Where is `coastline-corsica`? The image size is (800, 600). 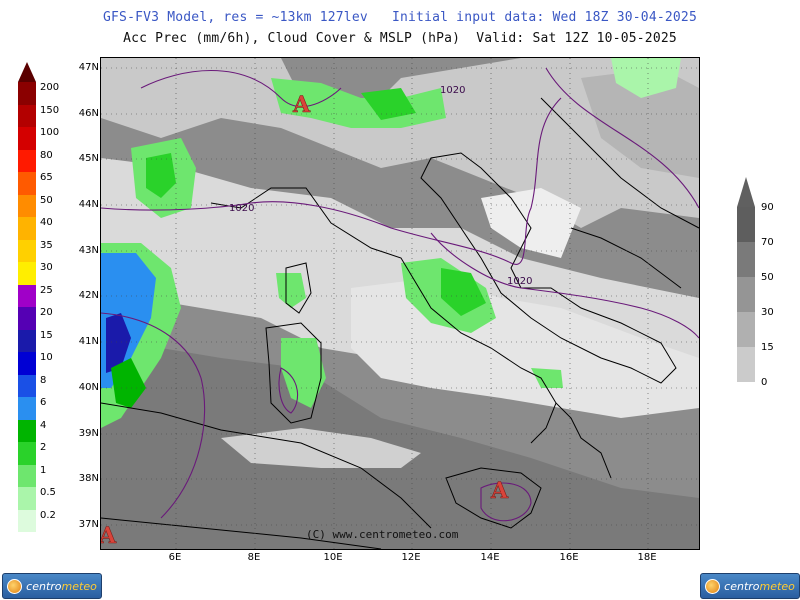 coastline-corsica is located at coordinates (298, 288).